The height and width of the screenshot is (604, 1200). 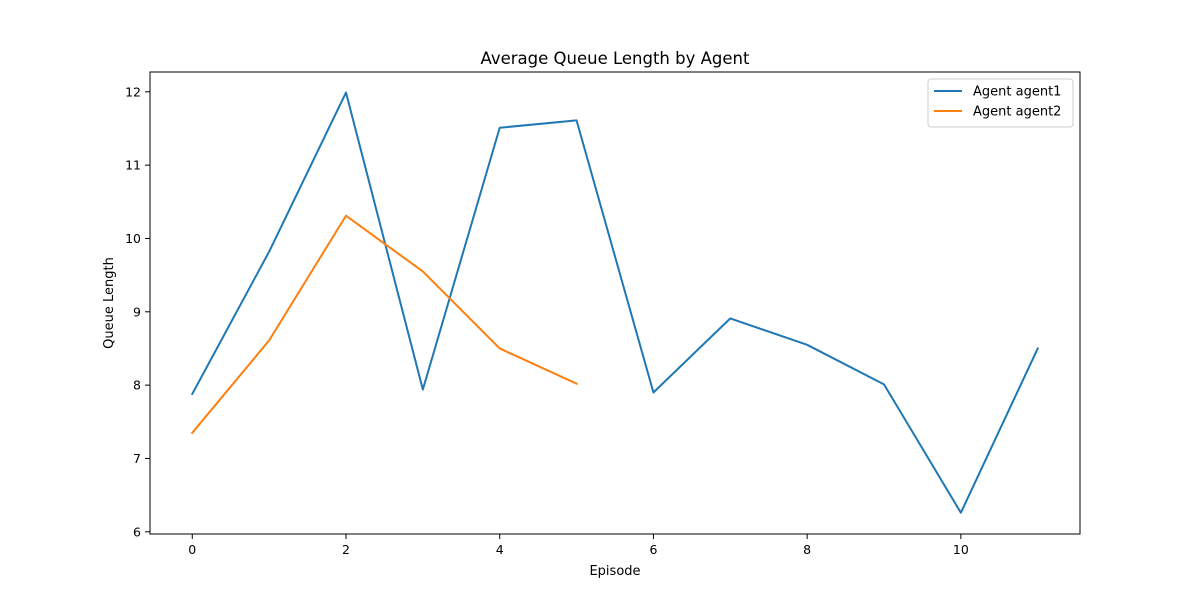 What do you see at coordinates (346, 549) in the screenshot?
I see `x-tick-label: 2` at bounding box center [346, 549].